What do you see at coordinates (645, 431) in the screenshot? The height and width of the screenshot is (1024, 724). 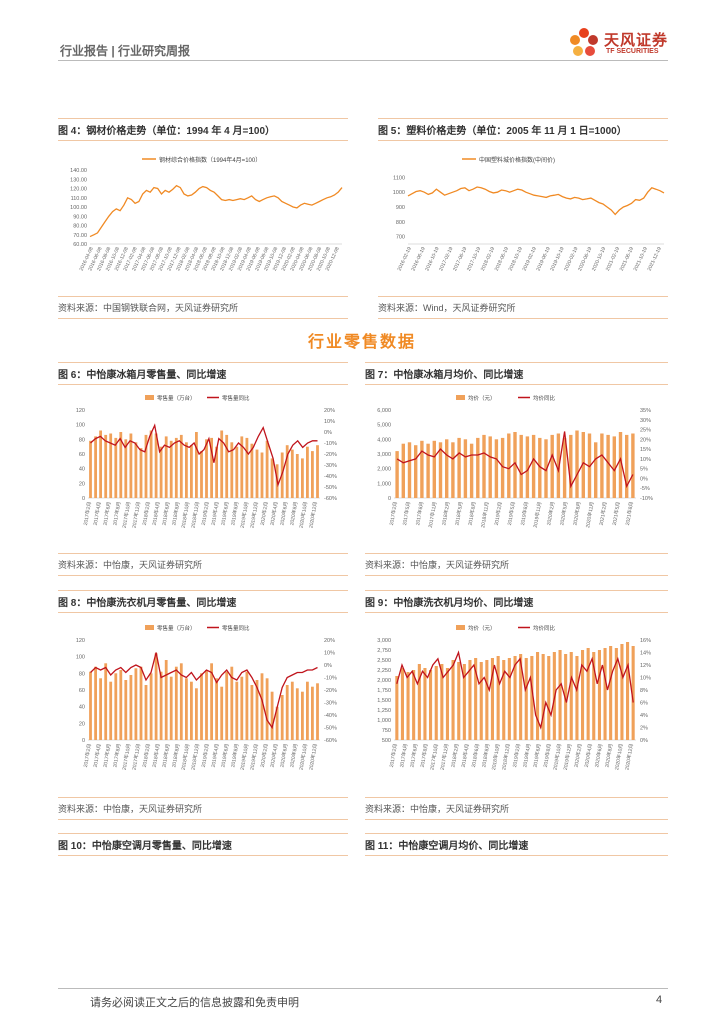 I see `y-right-tick-label: 25%` at bounding box center [645, 431].